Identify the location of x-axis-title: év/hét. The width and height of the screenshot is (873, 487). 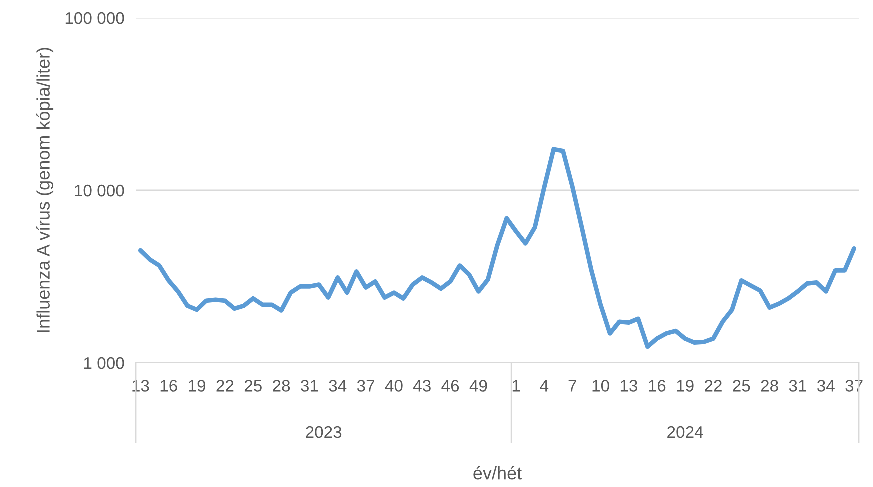
(498, 473).